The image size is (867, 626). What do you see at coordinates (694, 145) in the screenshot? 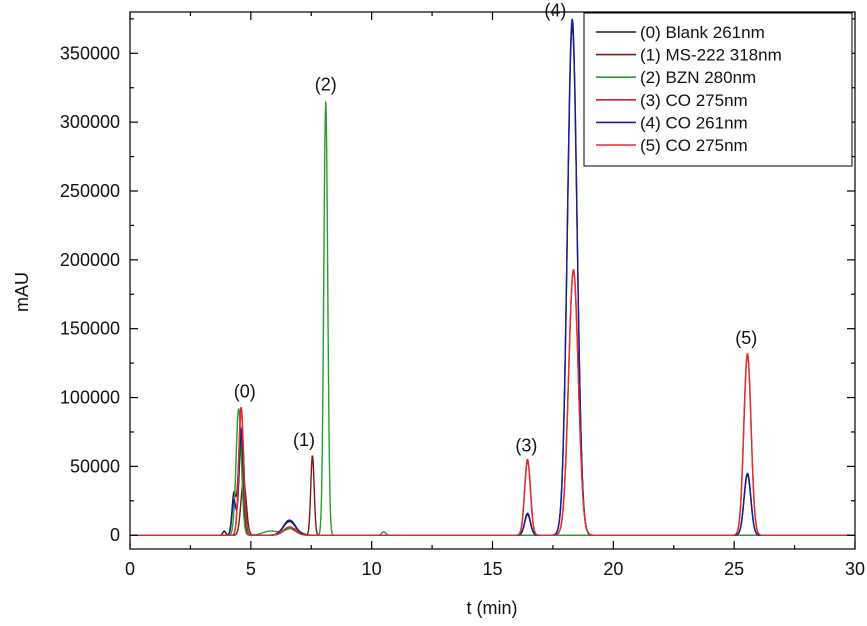
I see `legend-label-5: (5) CO 275nm` at bounding box center [694, 145].